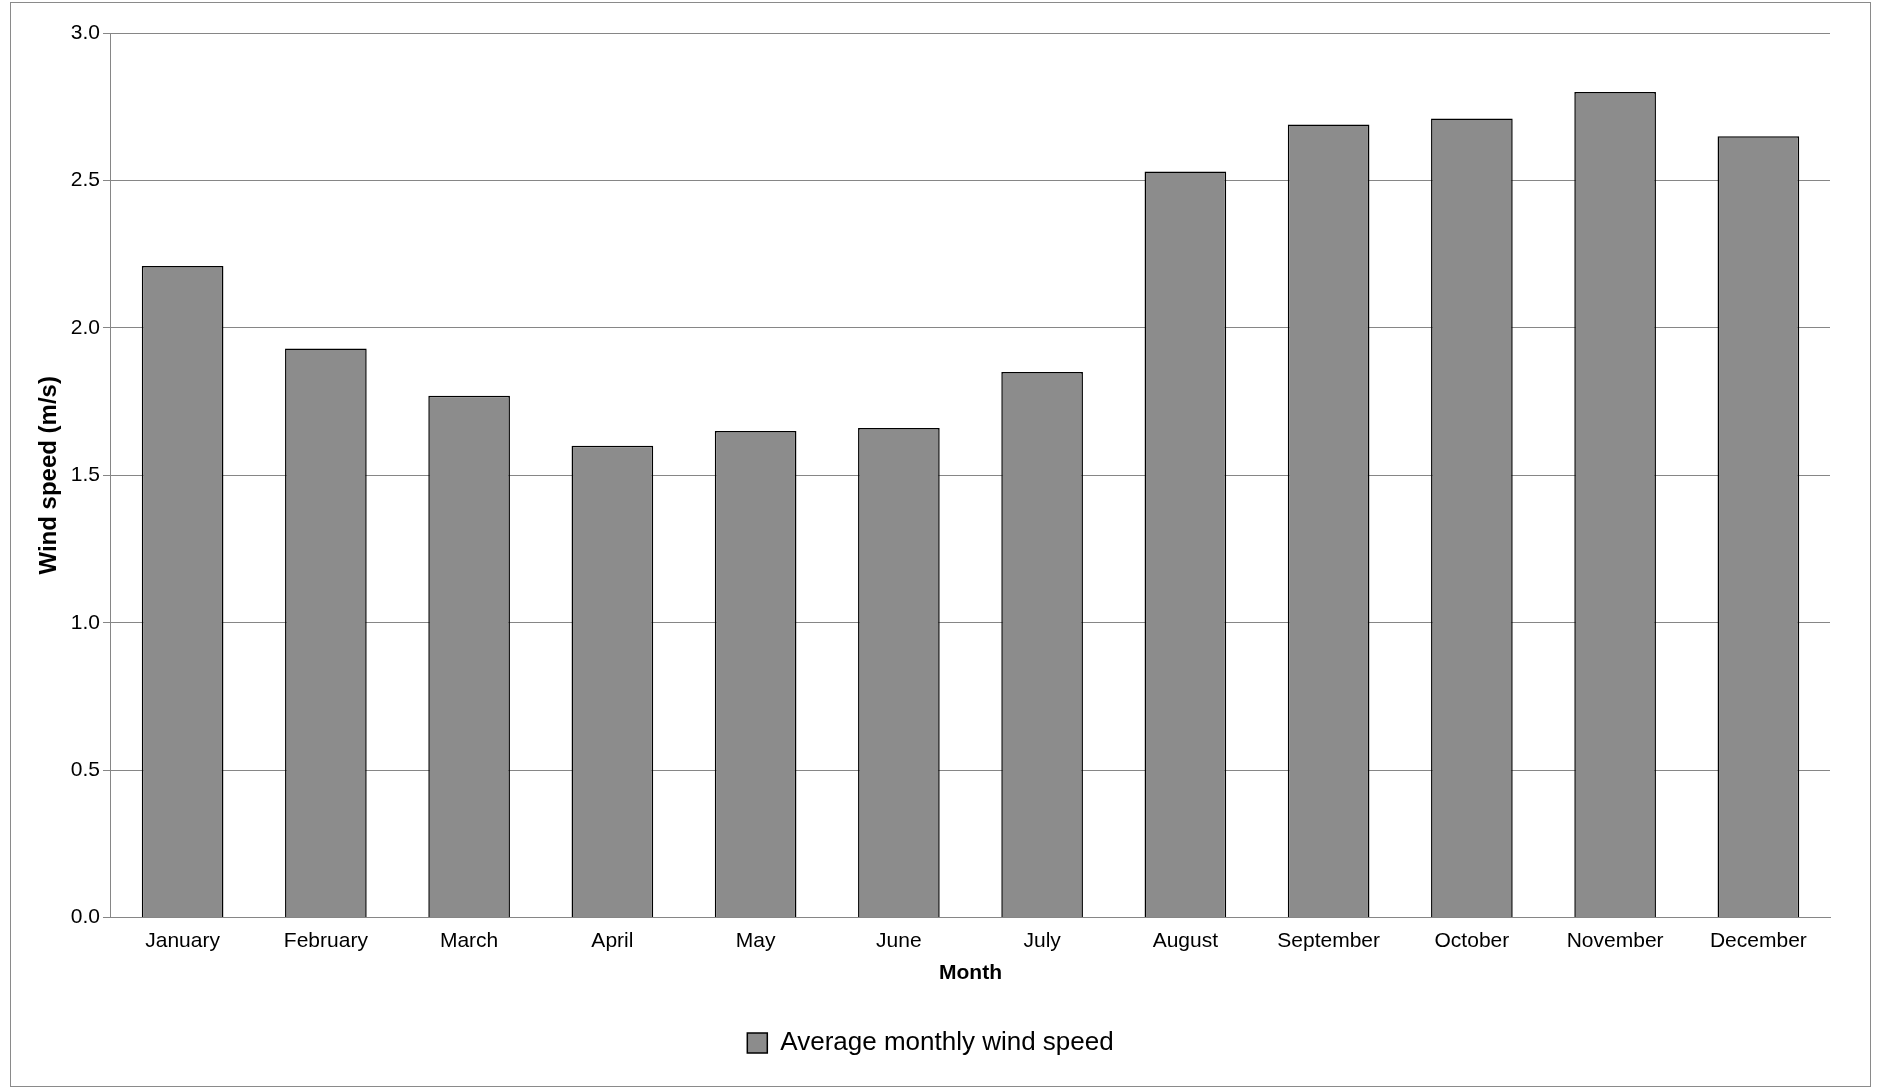  I want to click on x-tick-label: December, so click(1758, 939).